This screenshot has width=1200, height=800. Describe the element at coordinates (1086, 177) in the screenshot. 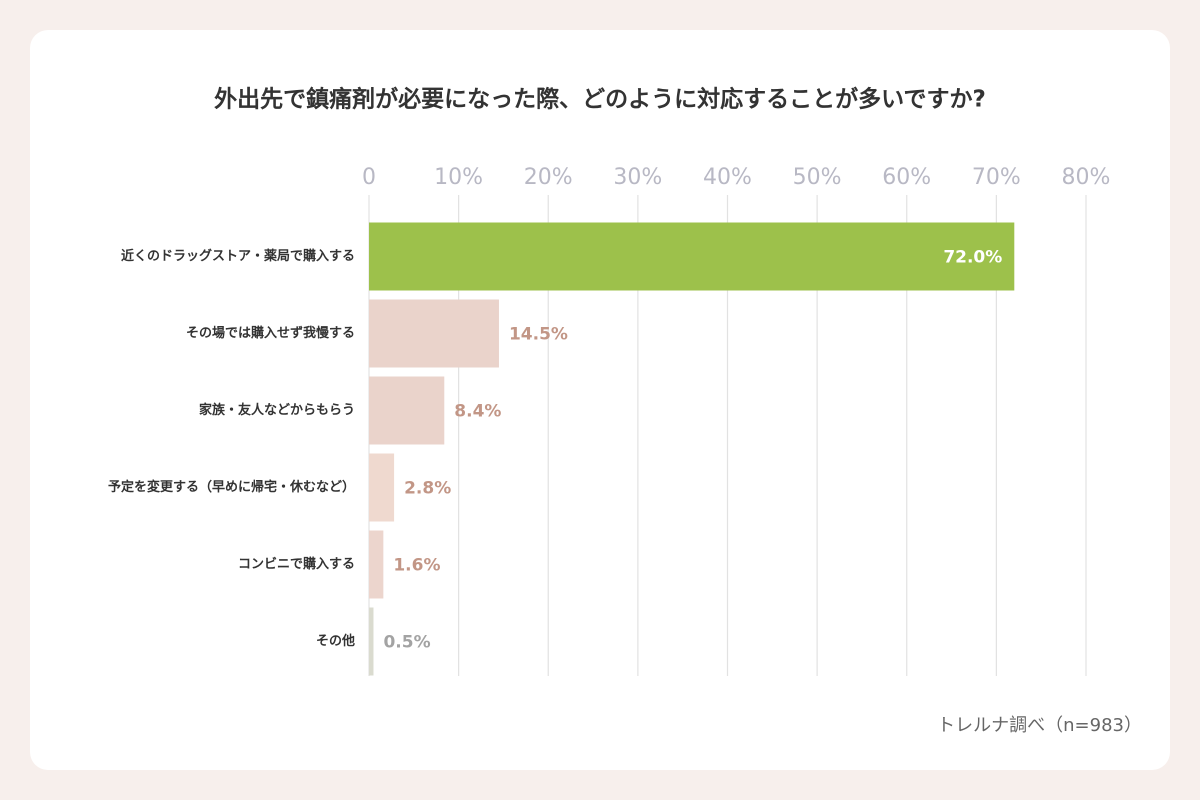

I see `x-tick-label: 80%` at that location.